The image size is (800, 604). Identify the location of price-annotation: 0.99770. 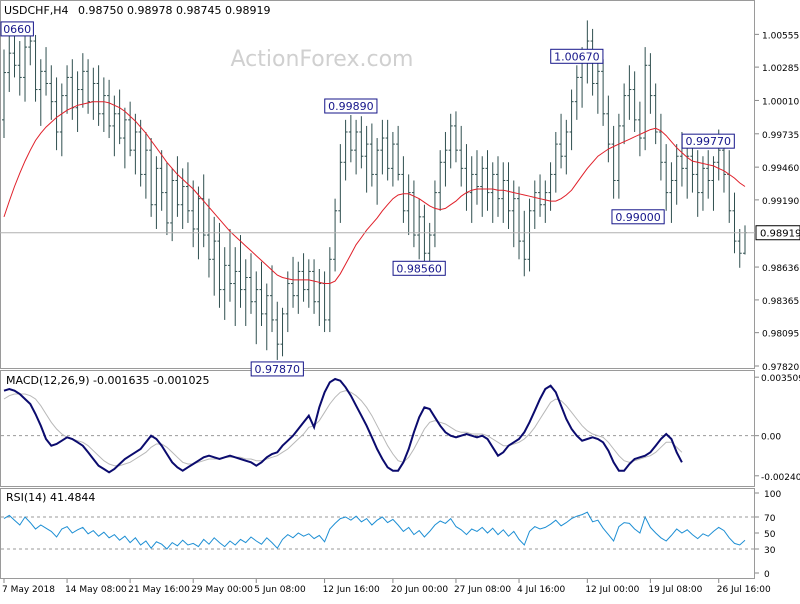
(708, 141).